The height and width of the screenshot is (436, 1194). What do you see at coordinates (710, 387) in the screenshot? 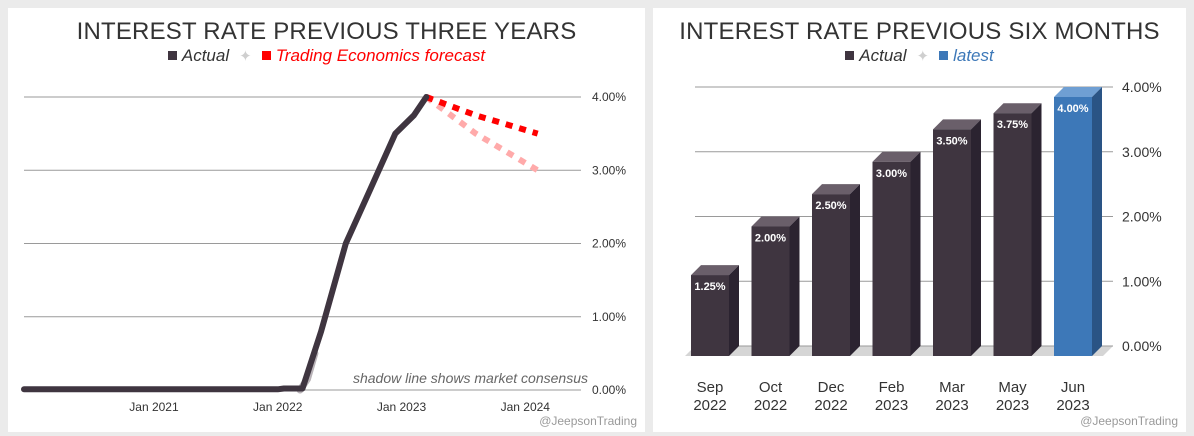
I see `x-tick-month: Sep` at bounding box center [710, 387].